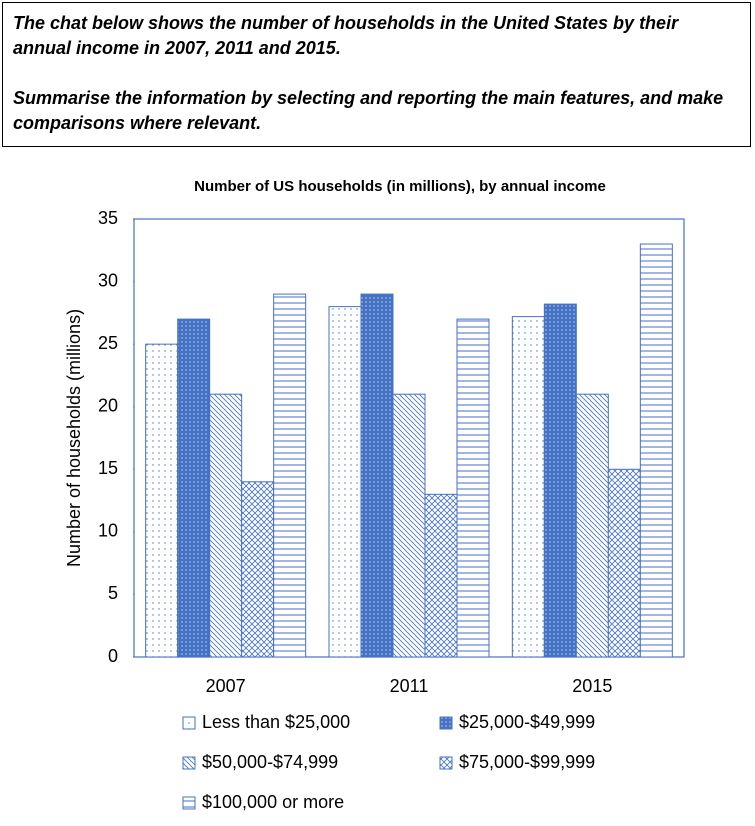 Image resolution: width=755 pixels, height=826 pixels. I want to click on y-tick-label: 10, so click(108, 531).